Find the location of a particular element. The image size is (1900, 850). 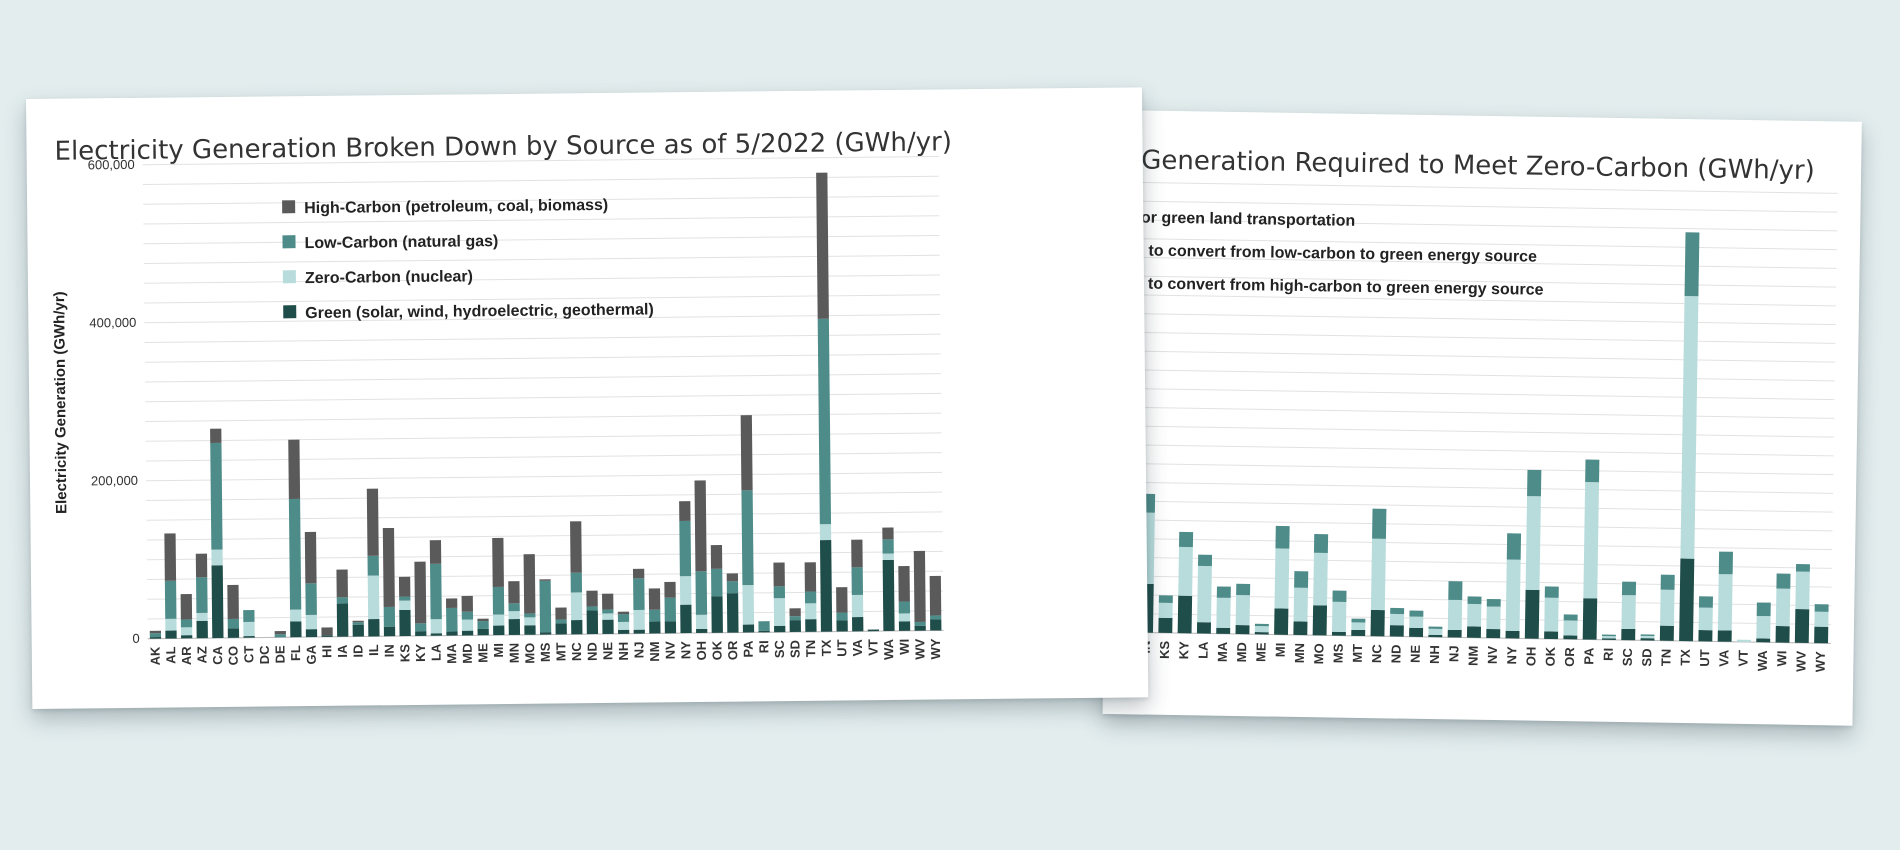

bar-segment-ct is located at coordinates (249, 615).